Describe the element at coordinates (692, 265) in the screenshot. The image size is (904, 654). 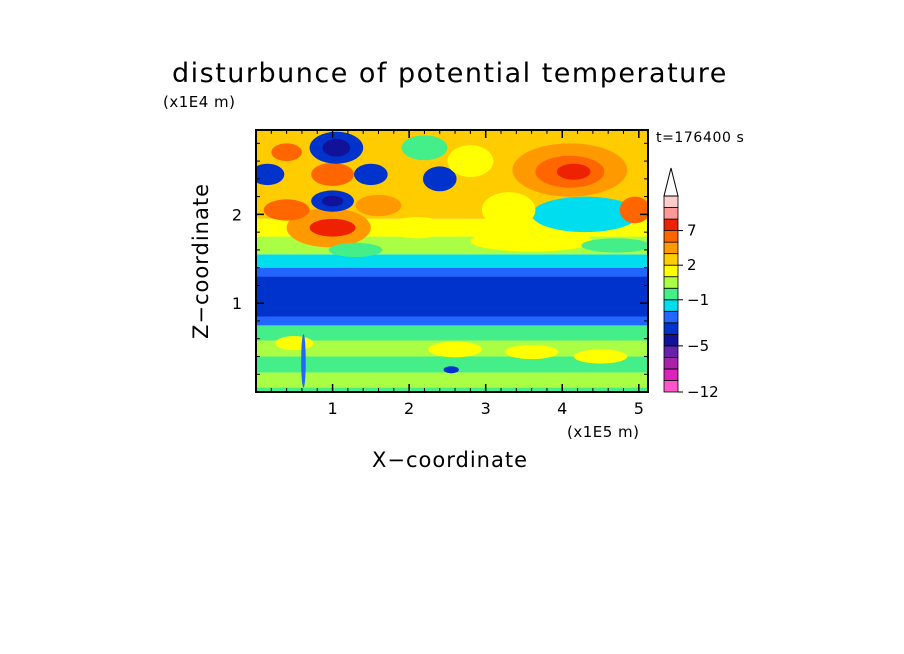
I see `colorbar-label-3: 2` at that location.